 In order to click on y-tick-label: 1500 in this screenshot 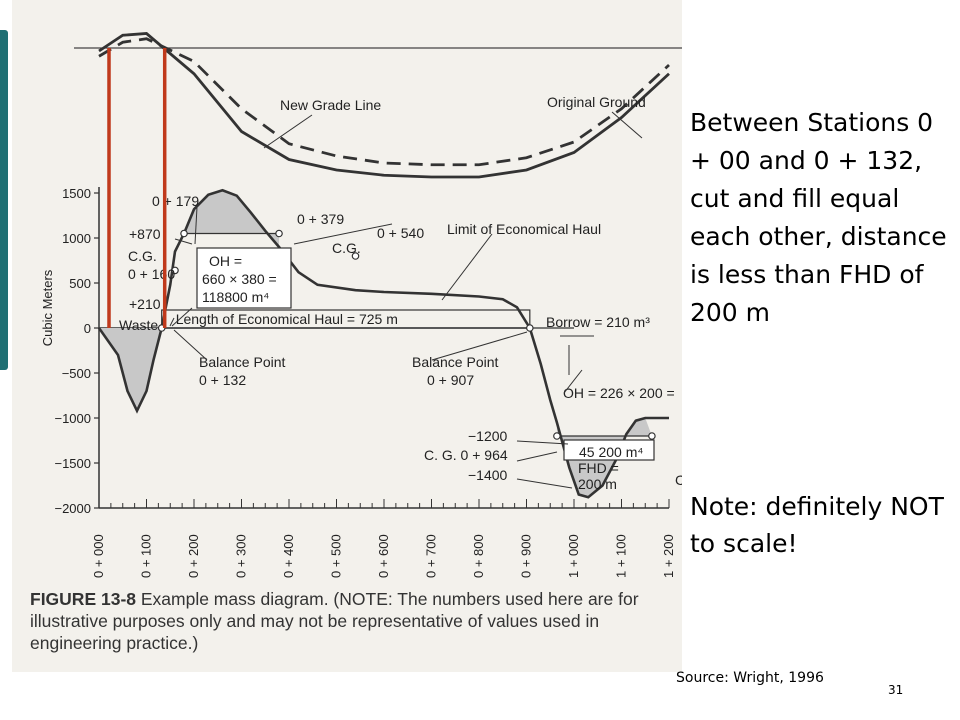, I will do `click(76, 193)`.